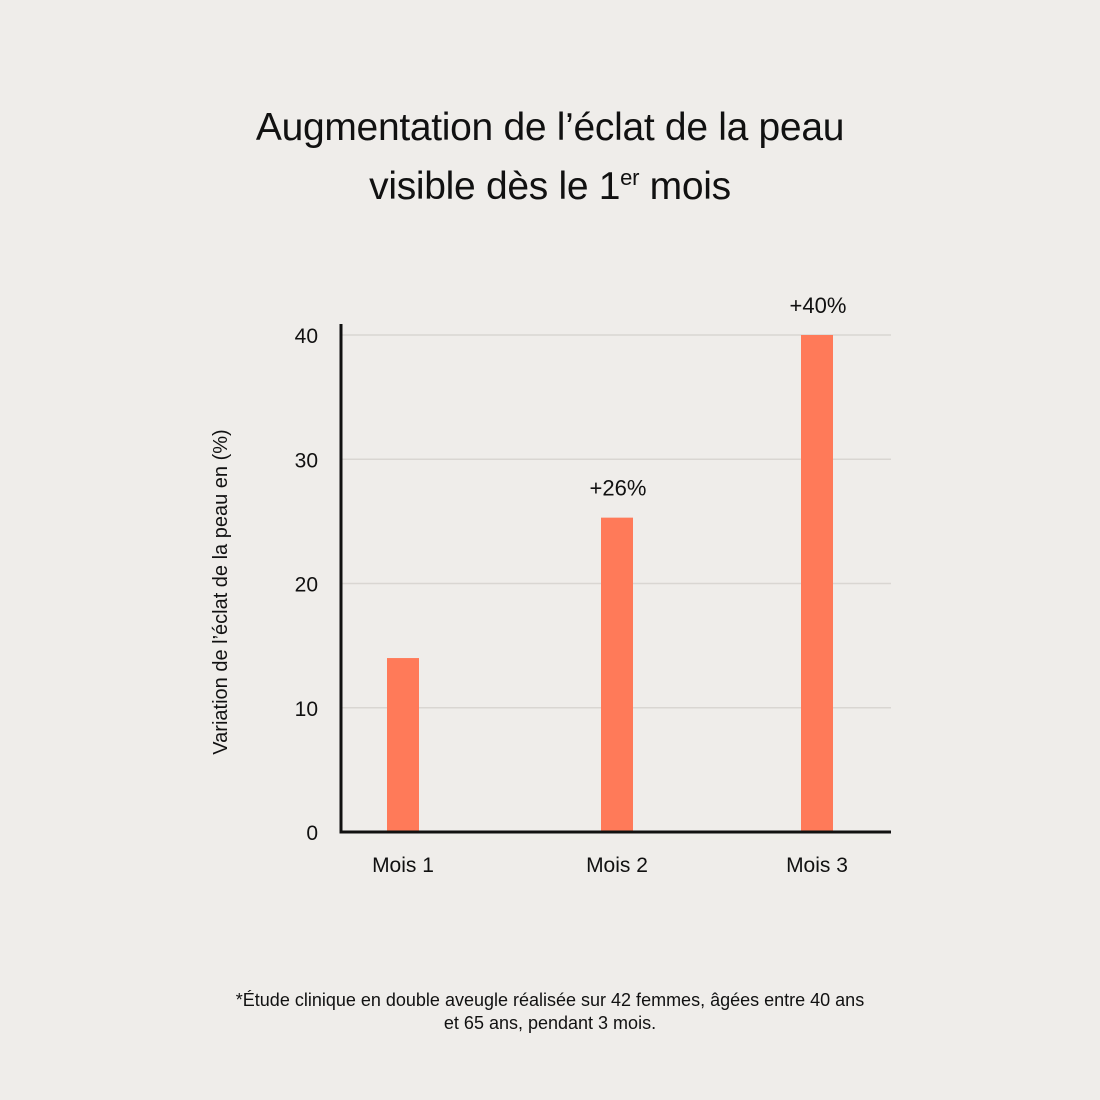 Image resolution: width=1100 pixels, height=1100 pixels. Describe the element at coordinates (630, 177) in the screenshot. I see `subtitle-sup: er` at that location.